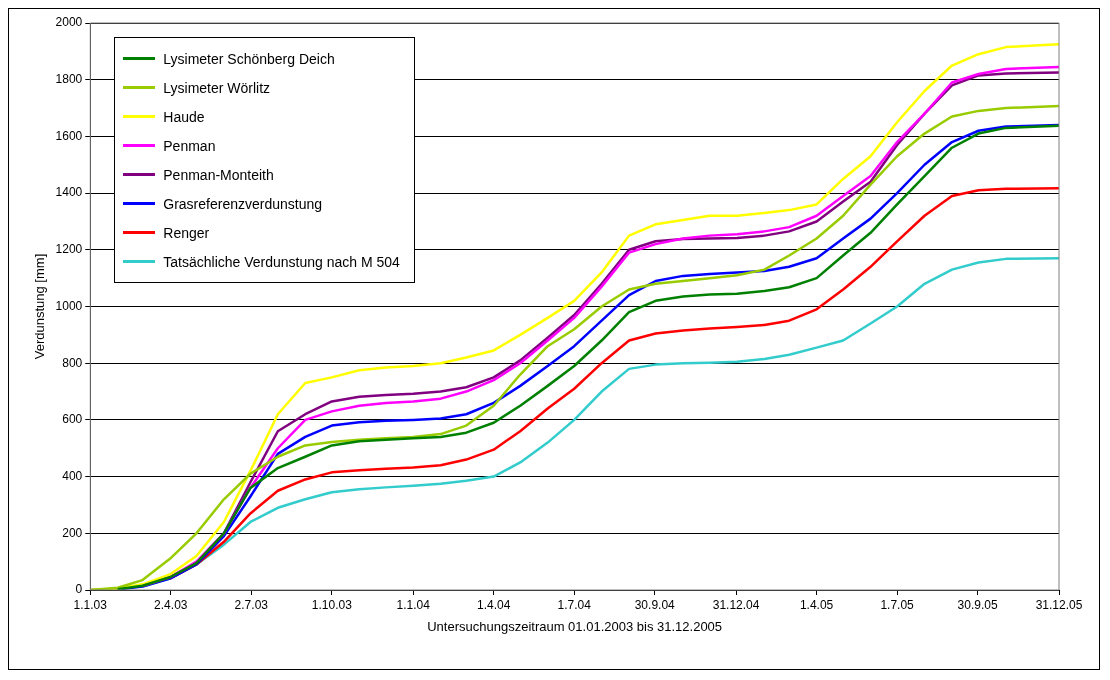 The image size is (1110, 680). I want to click on y-tick-label: 1600, so click(69, 135).